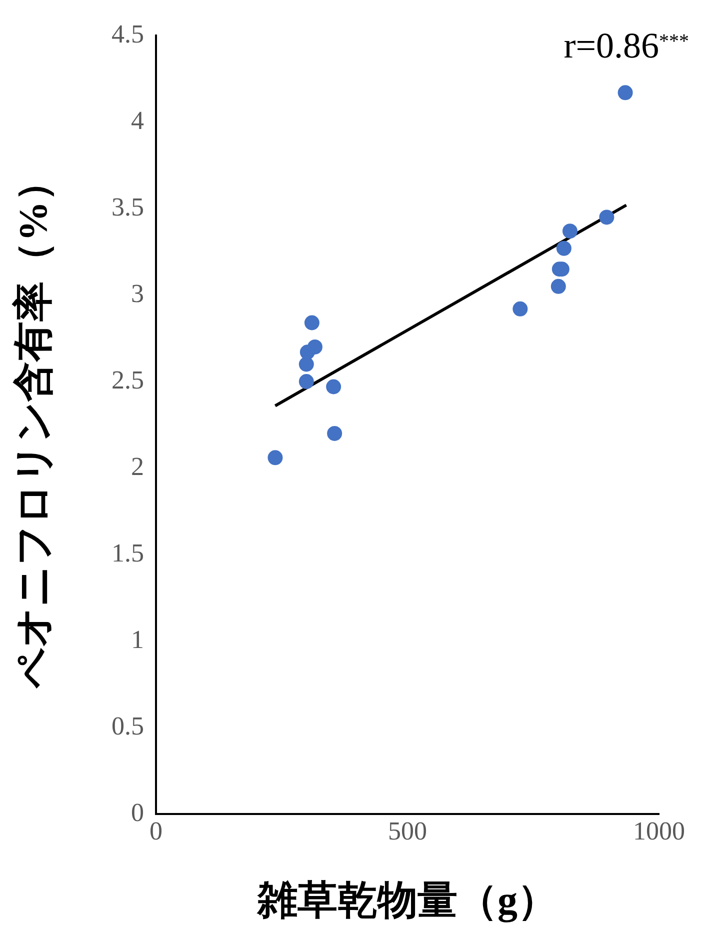 This screenshot has height=939, width=707. I want to click on x-tick-label: 1000, so click(659, 831).